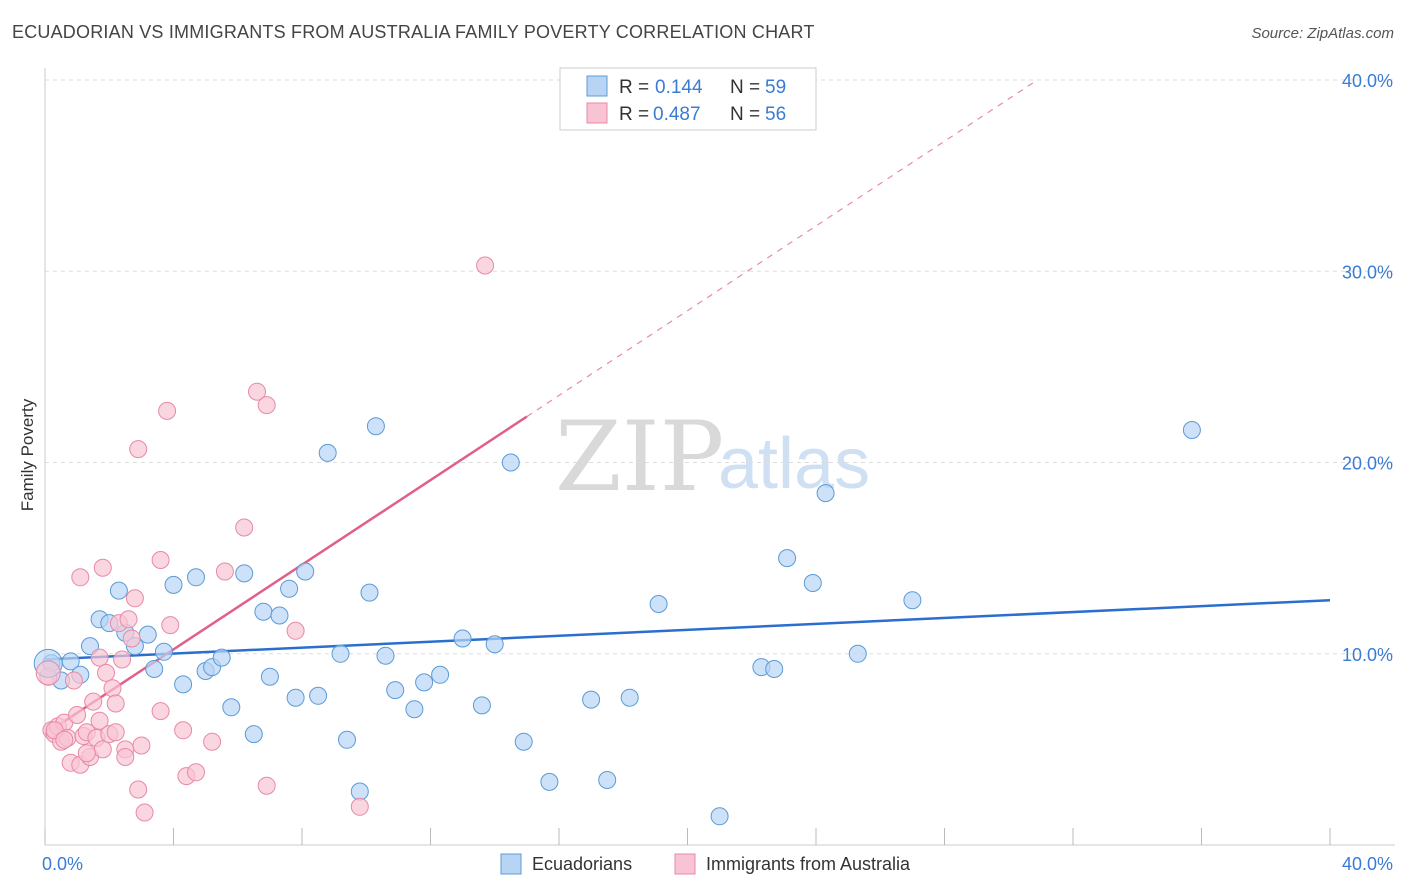 This screenshot has height=892, width=1406. What do you see at coordinates (286, 575) in the screenshot?
I see `australia-trendline` at bounding box center [286, 575].